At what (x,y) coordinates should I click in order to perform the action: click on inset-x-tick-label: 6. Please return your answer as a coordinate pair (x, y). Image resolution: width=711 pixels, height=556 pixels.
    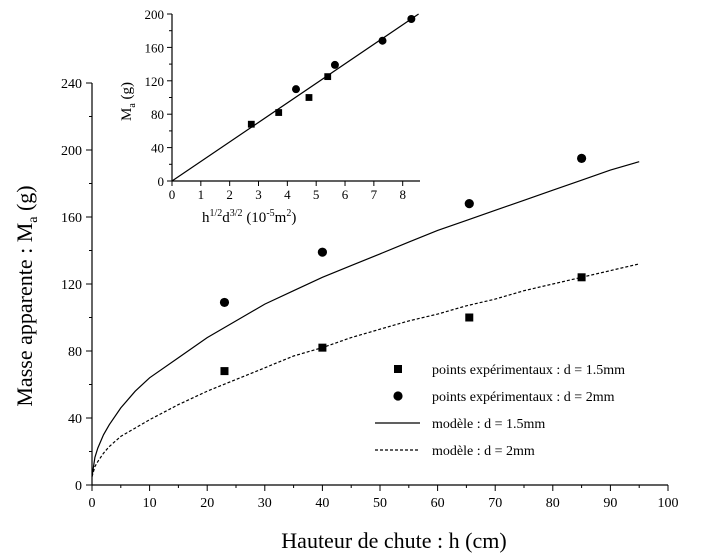
    Looking at the image, I should click on (345, 194).